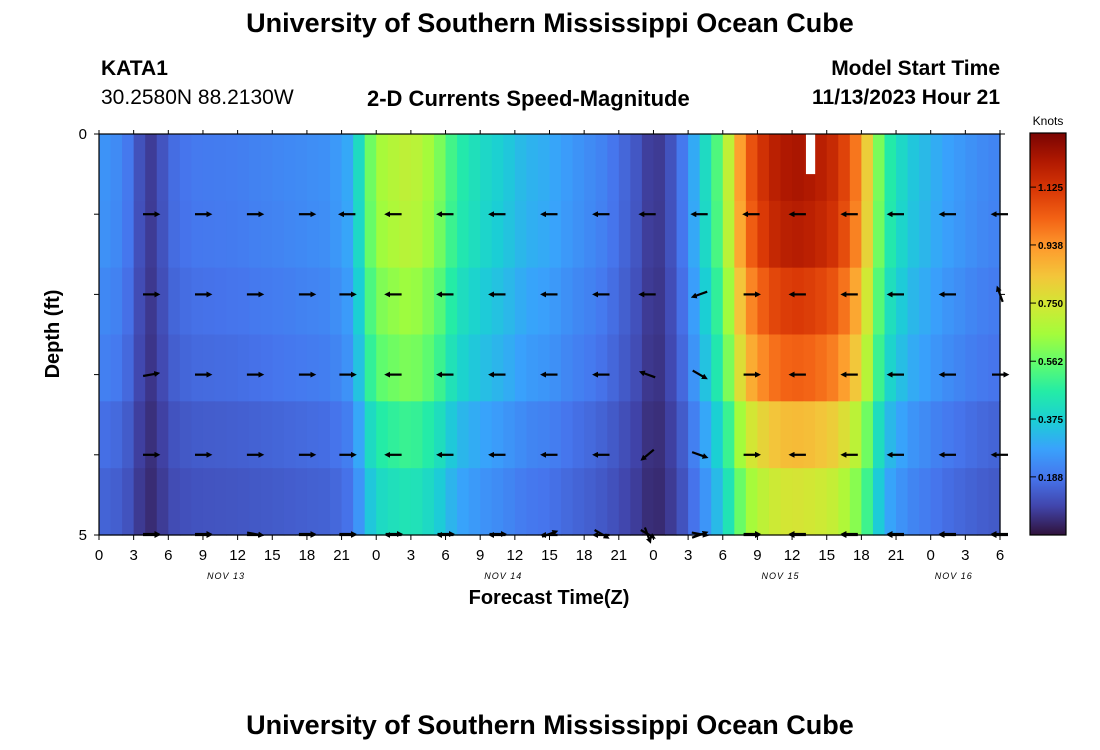 The width and height of the screenshot is (1100, 750). I want to click on x-tick-label: 0, so click(931, 555).